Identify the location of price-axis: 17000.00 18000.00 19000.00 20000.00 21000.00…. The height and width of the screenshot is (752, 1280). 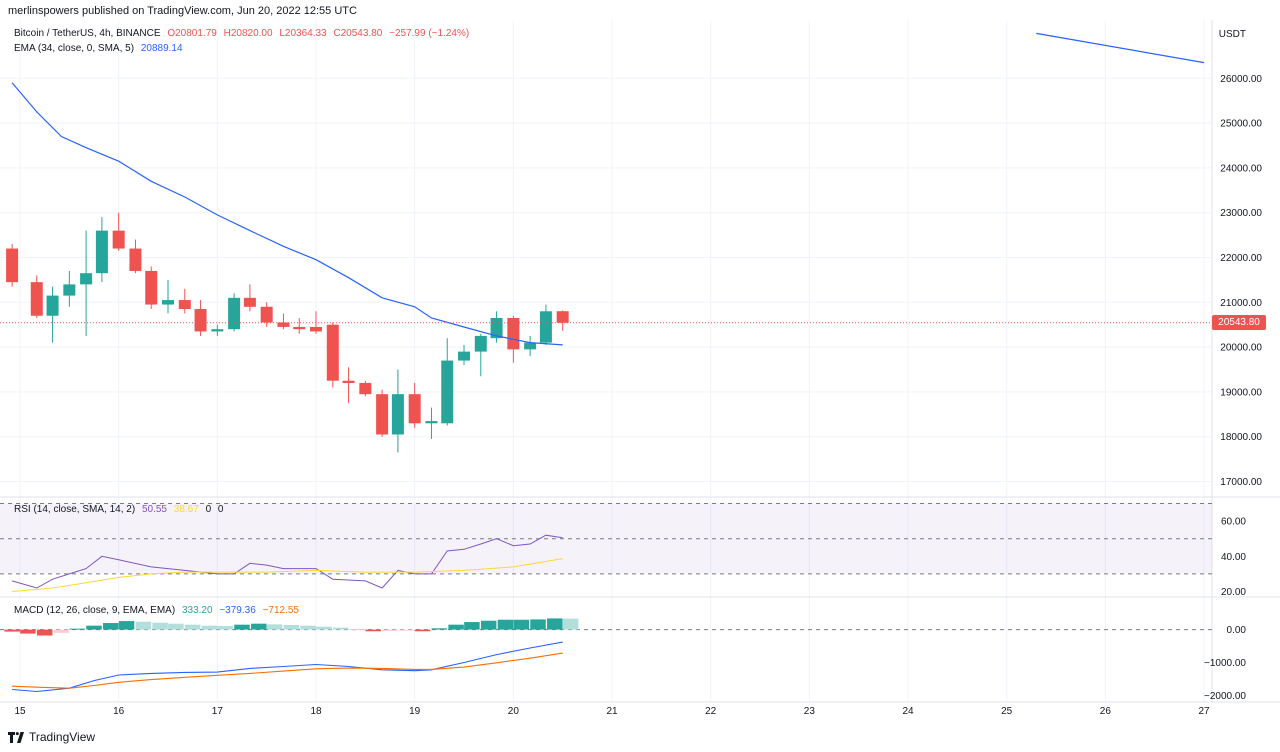
(1233, 365).